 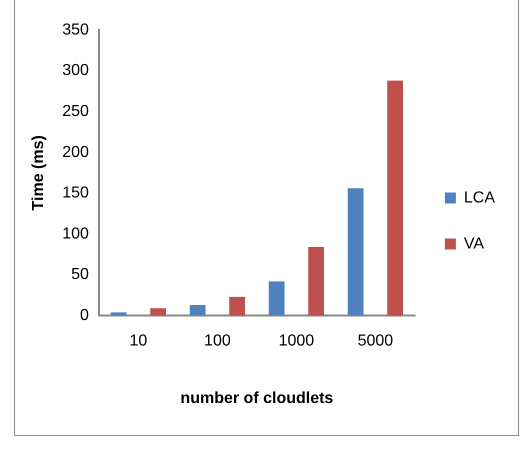 I want to click on x-tick-label: 100, so click(x=217, y=341).